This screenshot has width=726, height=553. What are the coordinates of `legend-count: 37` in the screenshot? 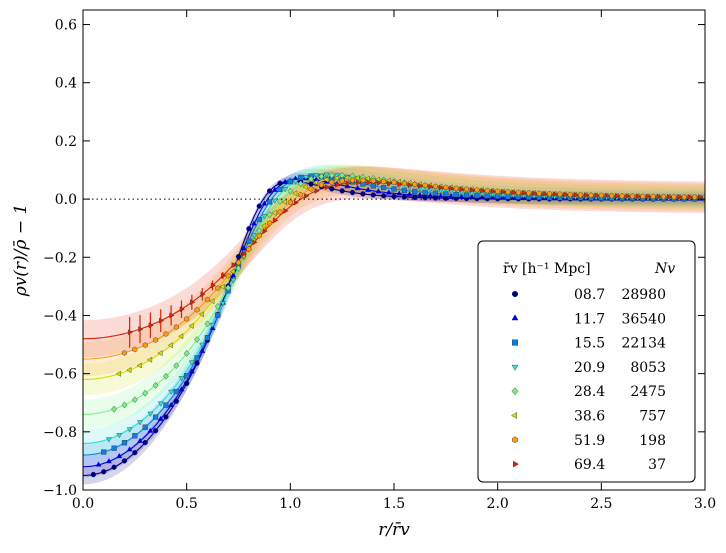 It's located at (657, 465).